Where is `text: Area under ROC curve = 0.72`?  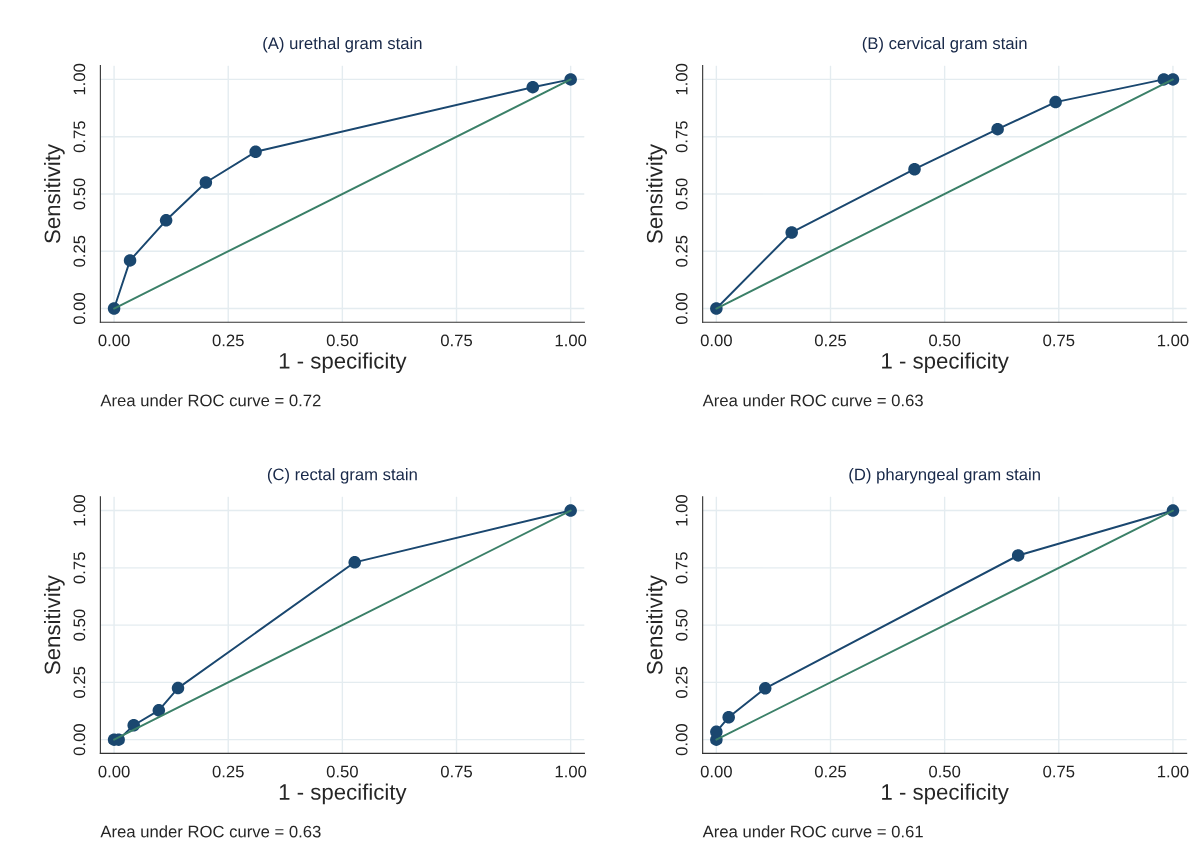 text: Area under ROC curve = 0.72 is located at coordinates (210, 400).